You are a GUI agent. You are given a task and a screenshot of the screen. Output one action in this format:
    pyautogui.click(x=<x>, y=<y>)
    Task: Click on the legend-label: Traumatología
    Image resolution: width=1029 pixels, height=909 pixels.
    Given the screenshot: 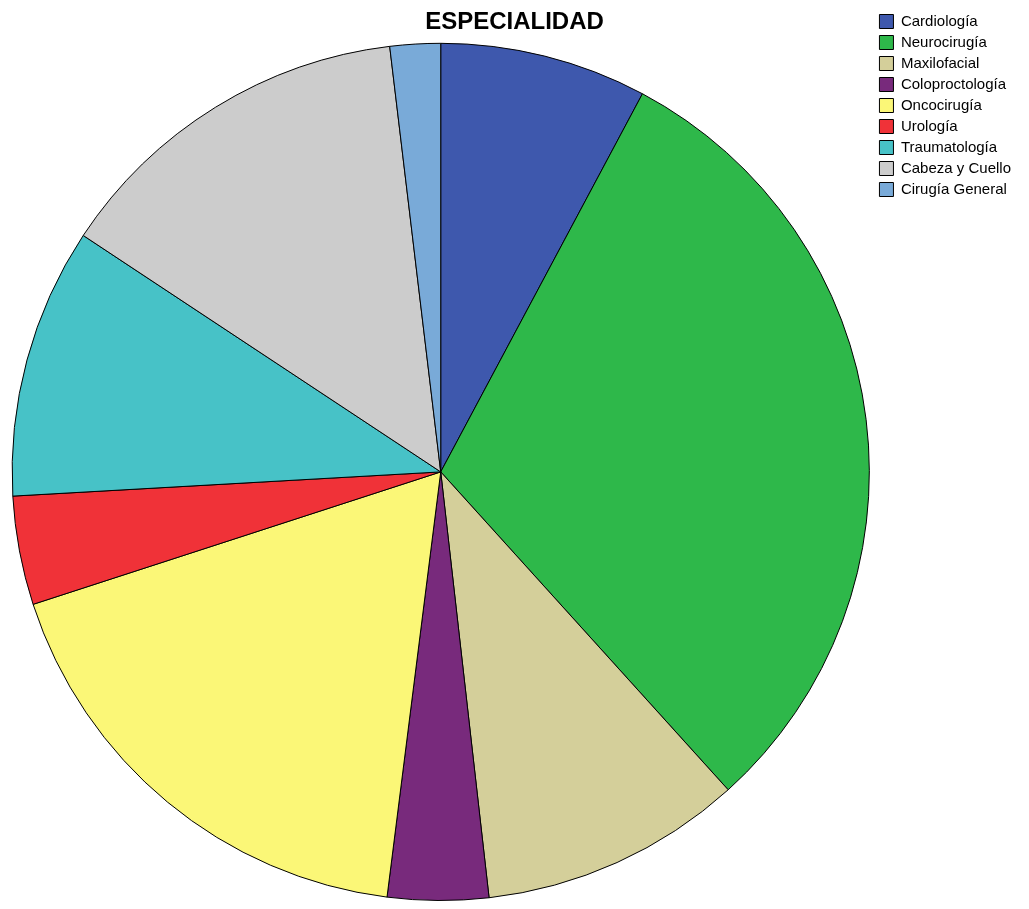 What is the action you would take?
    pyautogui.click(x=949, y=146)
    